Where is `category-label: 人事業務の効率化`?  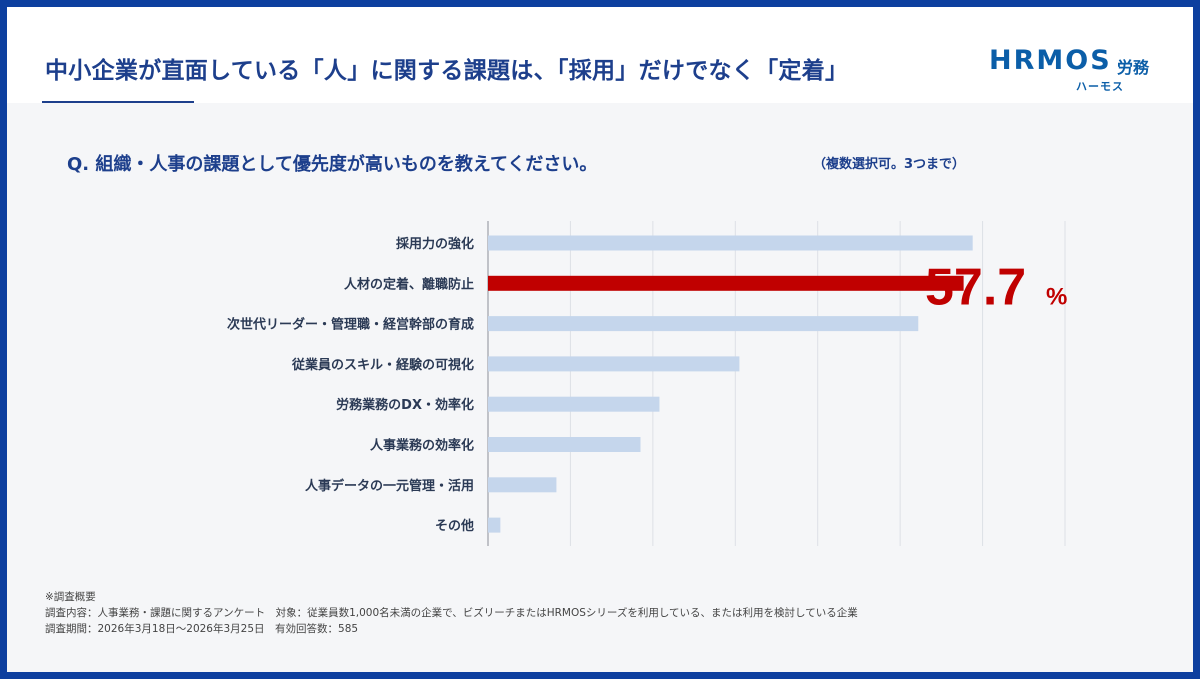 category-label: 人事業務の効率化 is located at coordinates (422, 446).